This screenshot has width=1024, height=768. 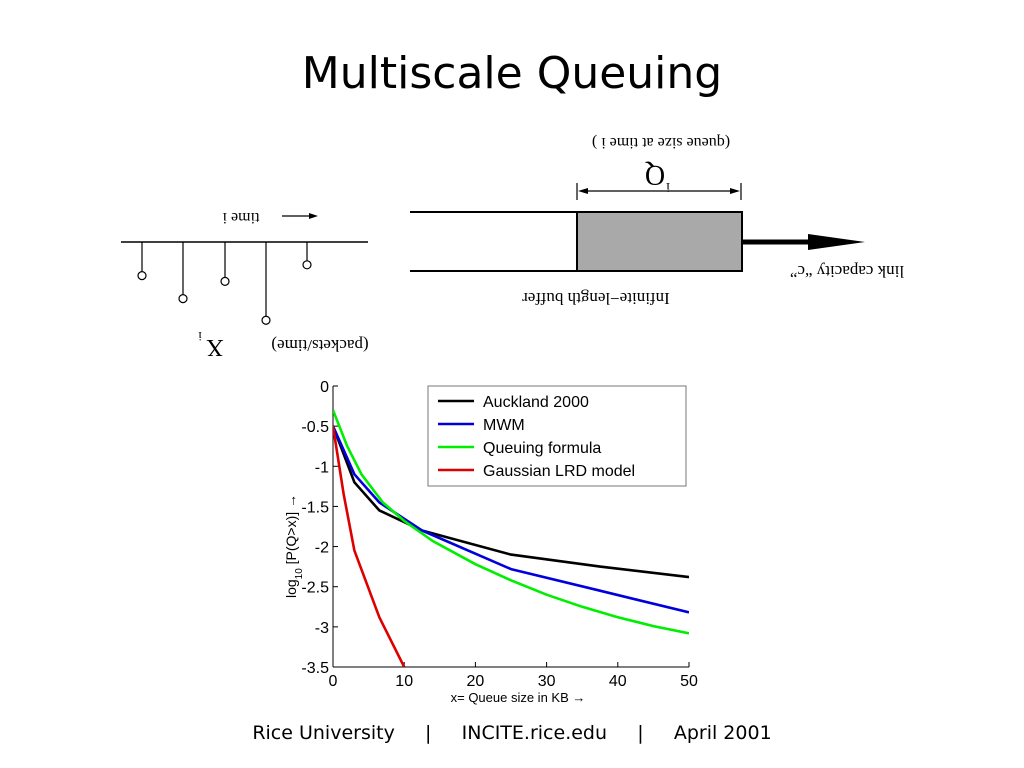 I want to click on arrivals-superscript: i, so click(x=200, y=336).